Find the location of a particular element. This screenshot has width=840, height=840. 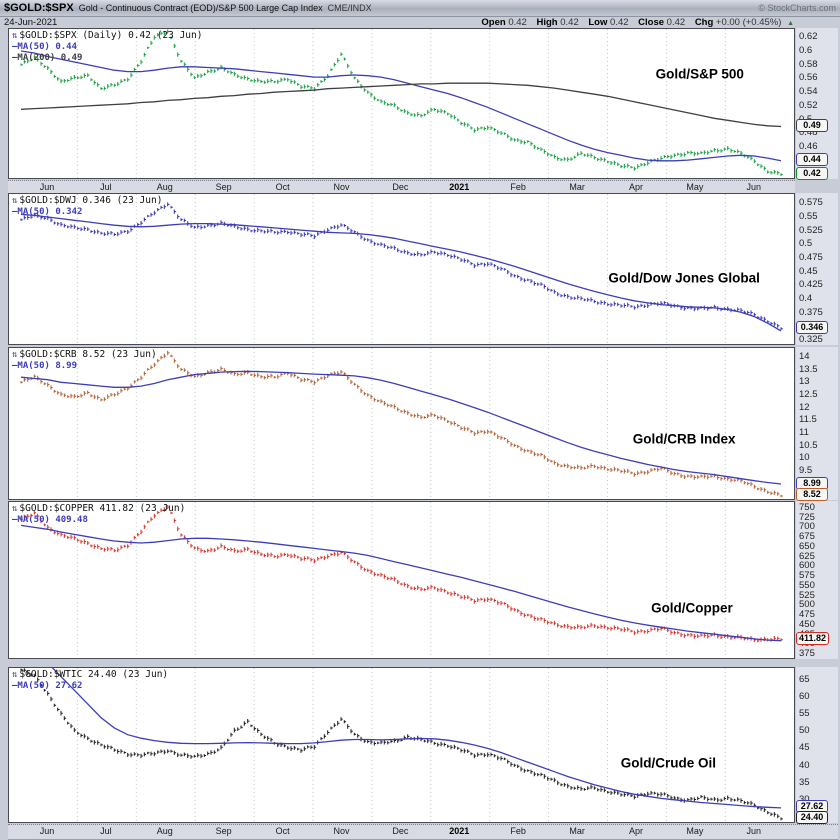

last-value-box: 0.49 is located at coordinates (812, 125).